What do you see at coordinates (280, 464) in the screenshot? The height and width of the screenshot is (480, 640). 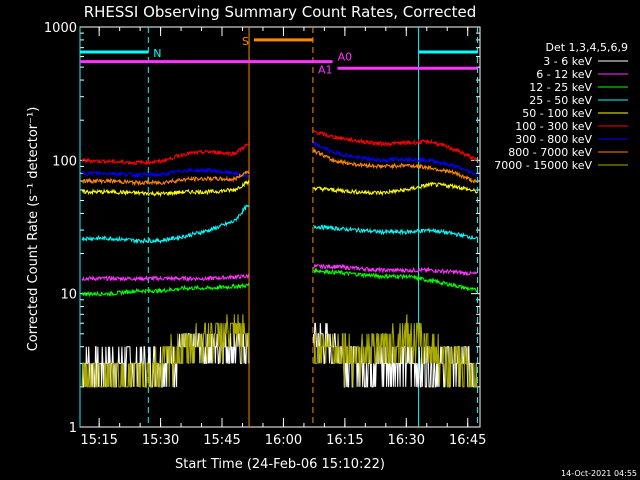 I see `x-axis-label: Start Time (24-Feb-06 15:10:22)` at bounding box center [280, 464].